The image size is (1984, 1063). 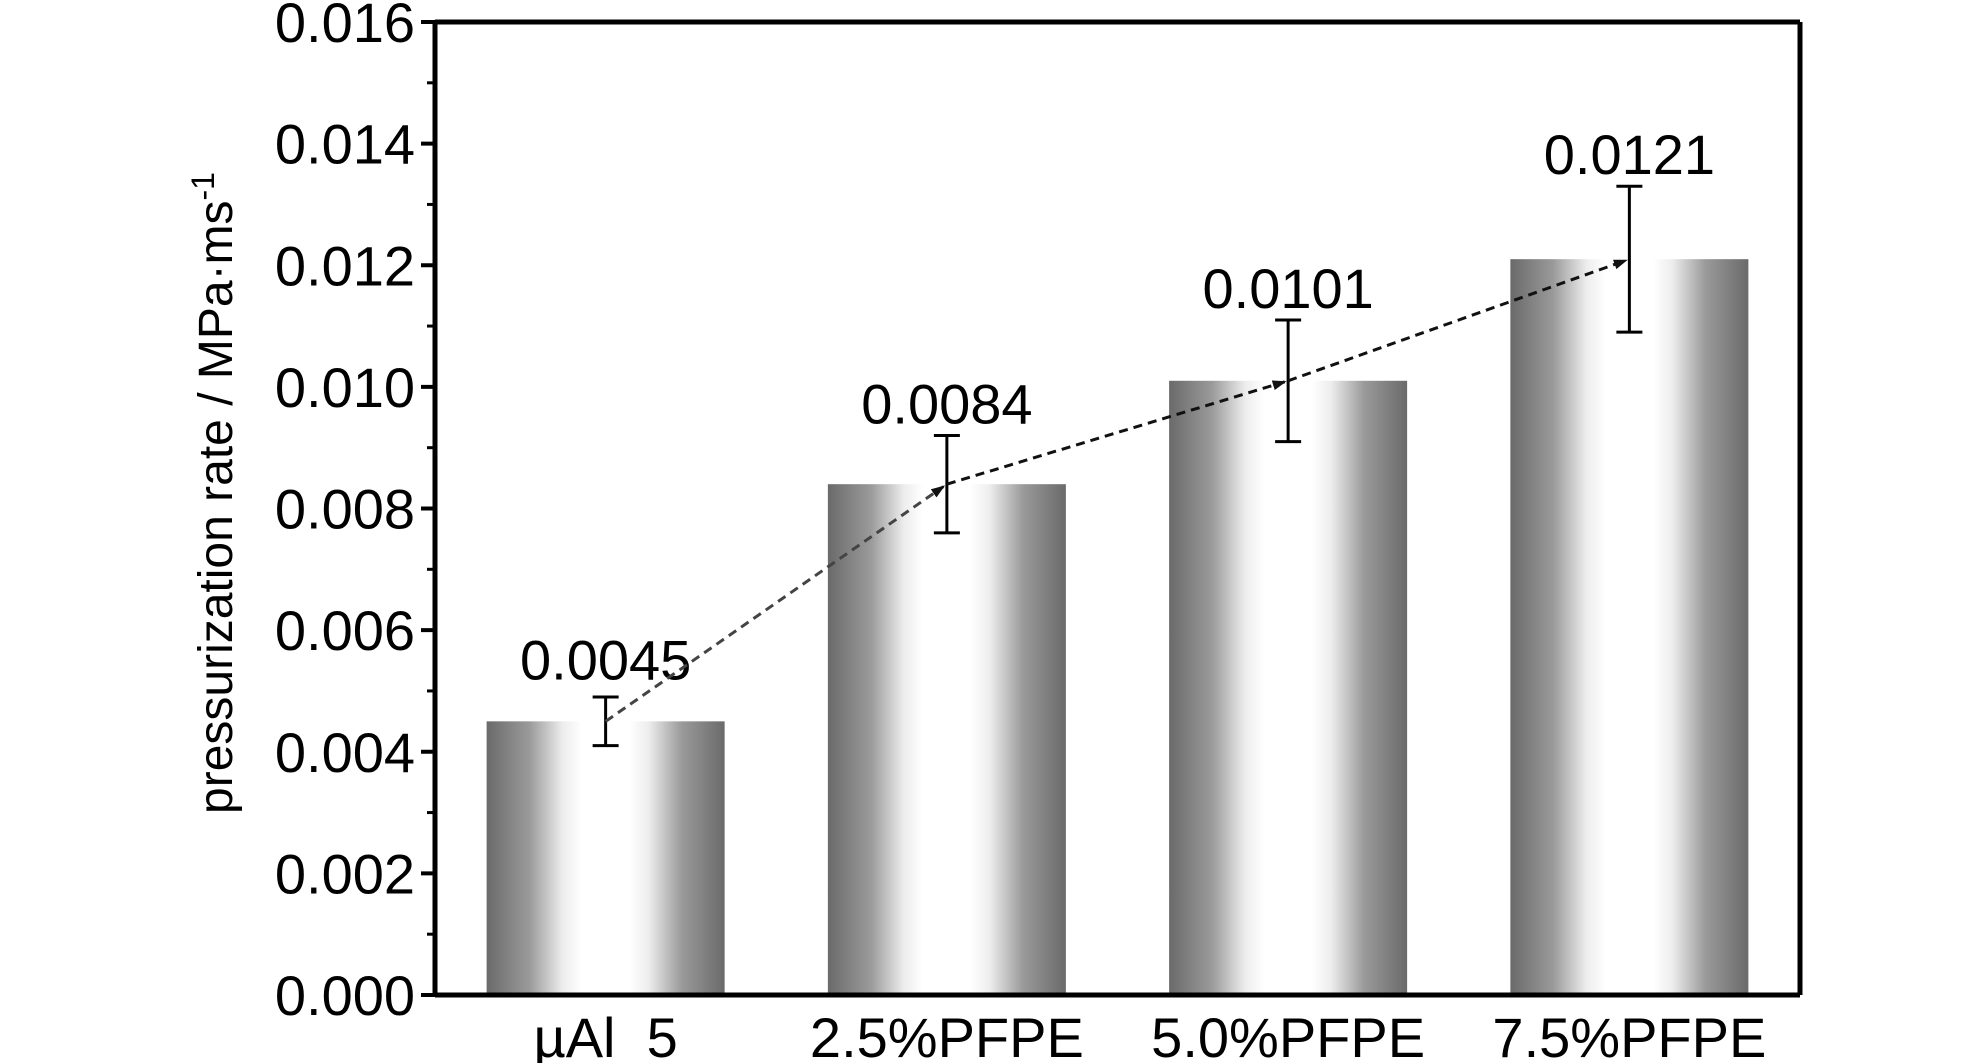 I want to click on y-tick-label: 0.002, so click(x=345, y=873).